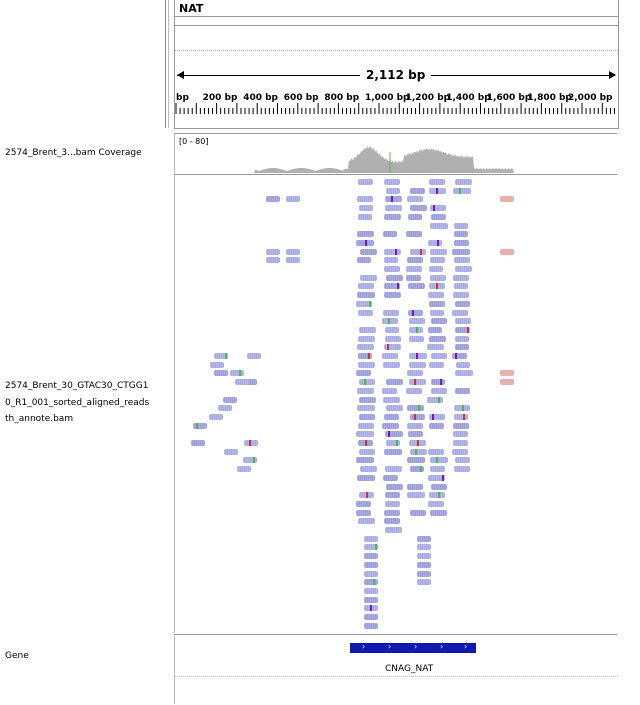  Describe the element at coordinates (396, 21) in the screenshot. I see `locus-box` at that location.